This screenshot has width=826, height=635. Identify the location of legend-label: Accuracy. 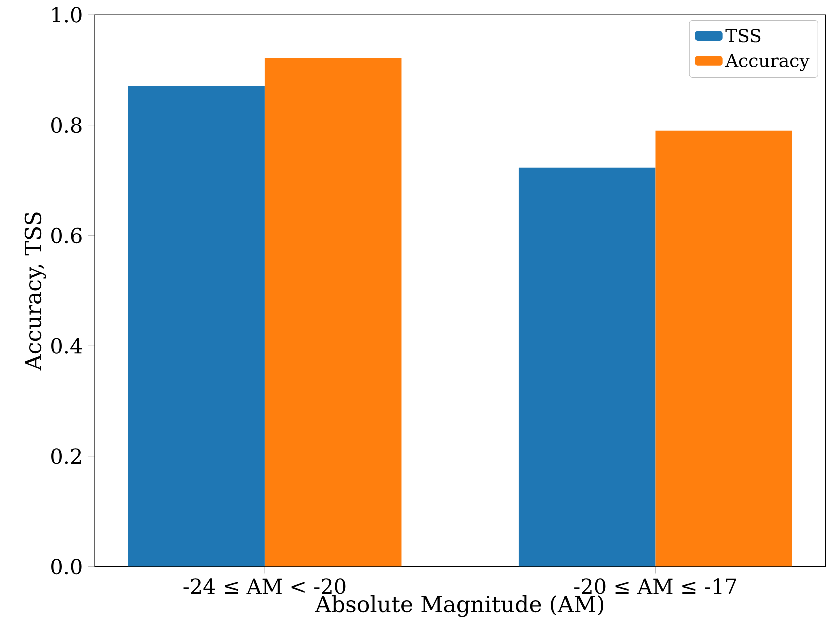
(767, 63).